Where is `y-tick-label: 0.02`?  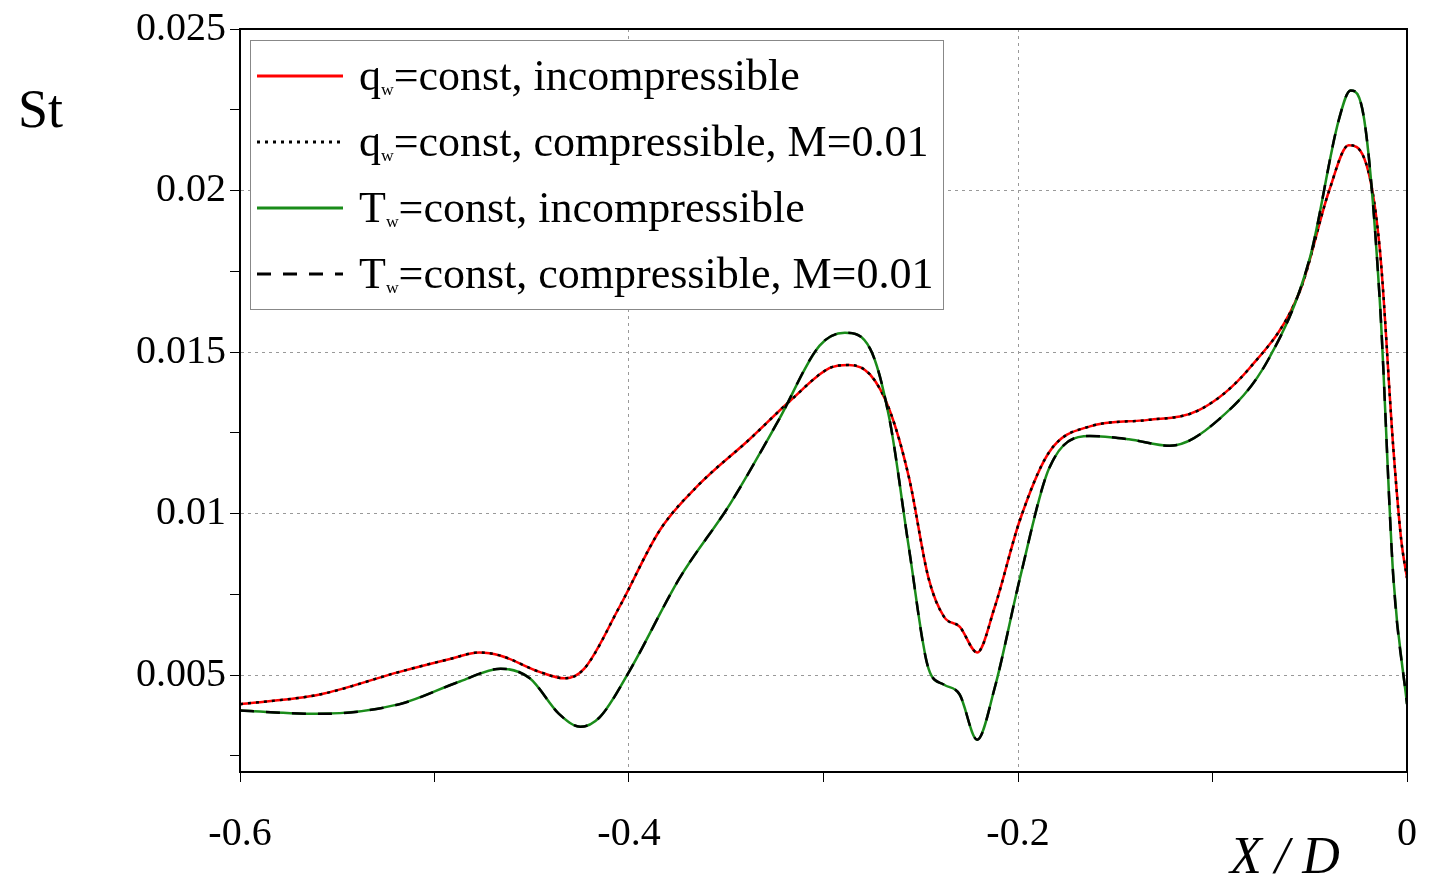
y-tick-label: 0.02 is located at coordinates (191, 188).